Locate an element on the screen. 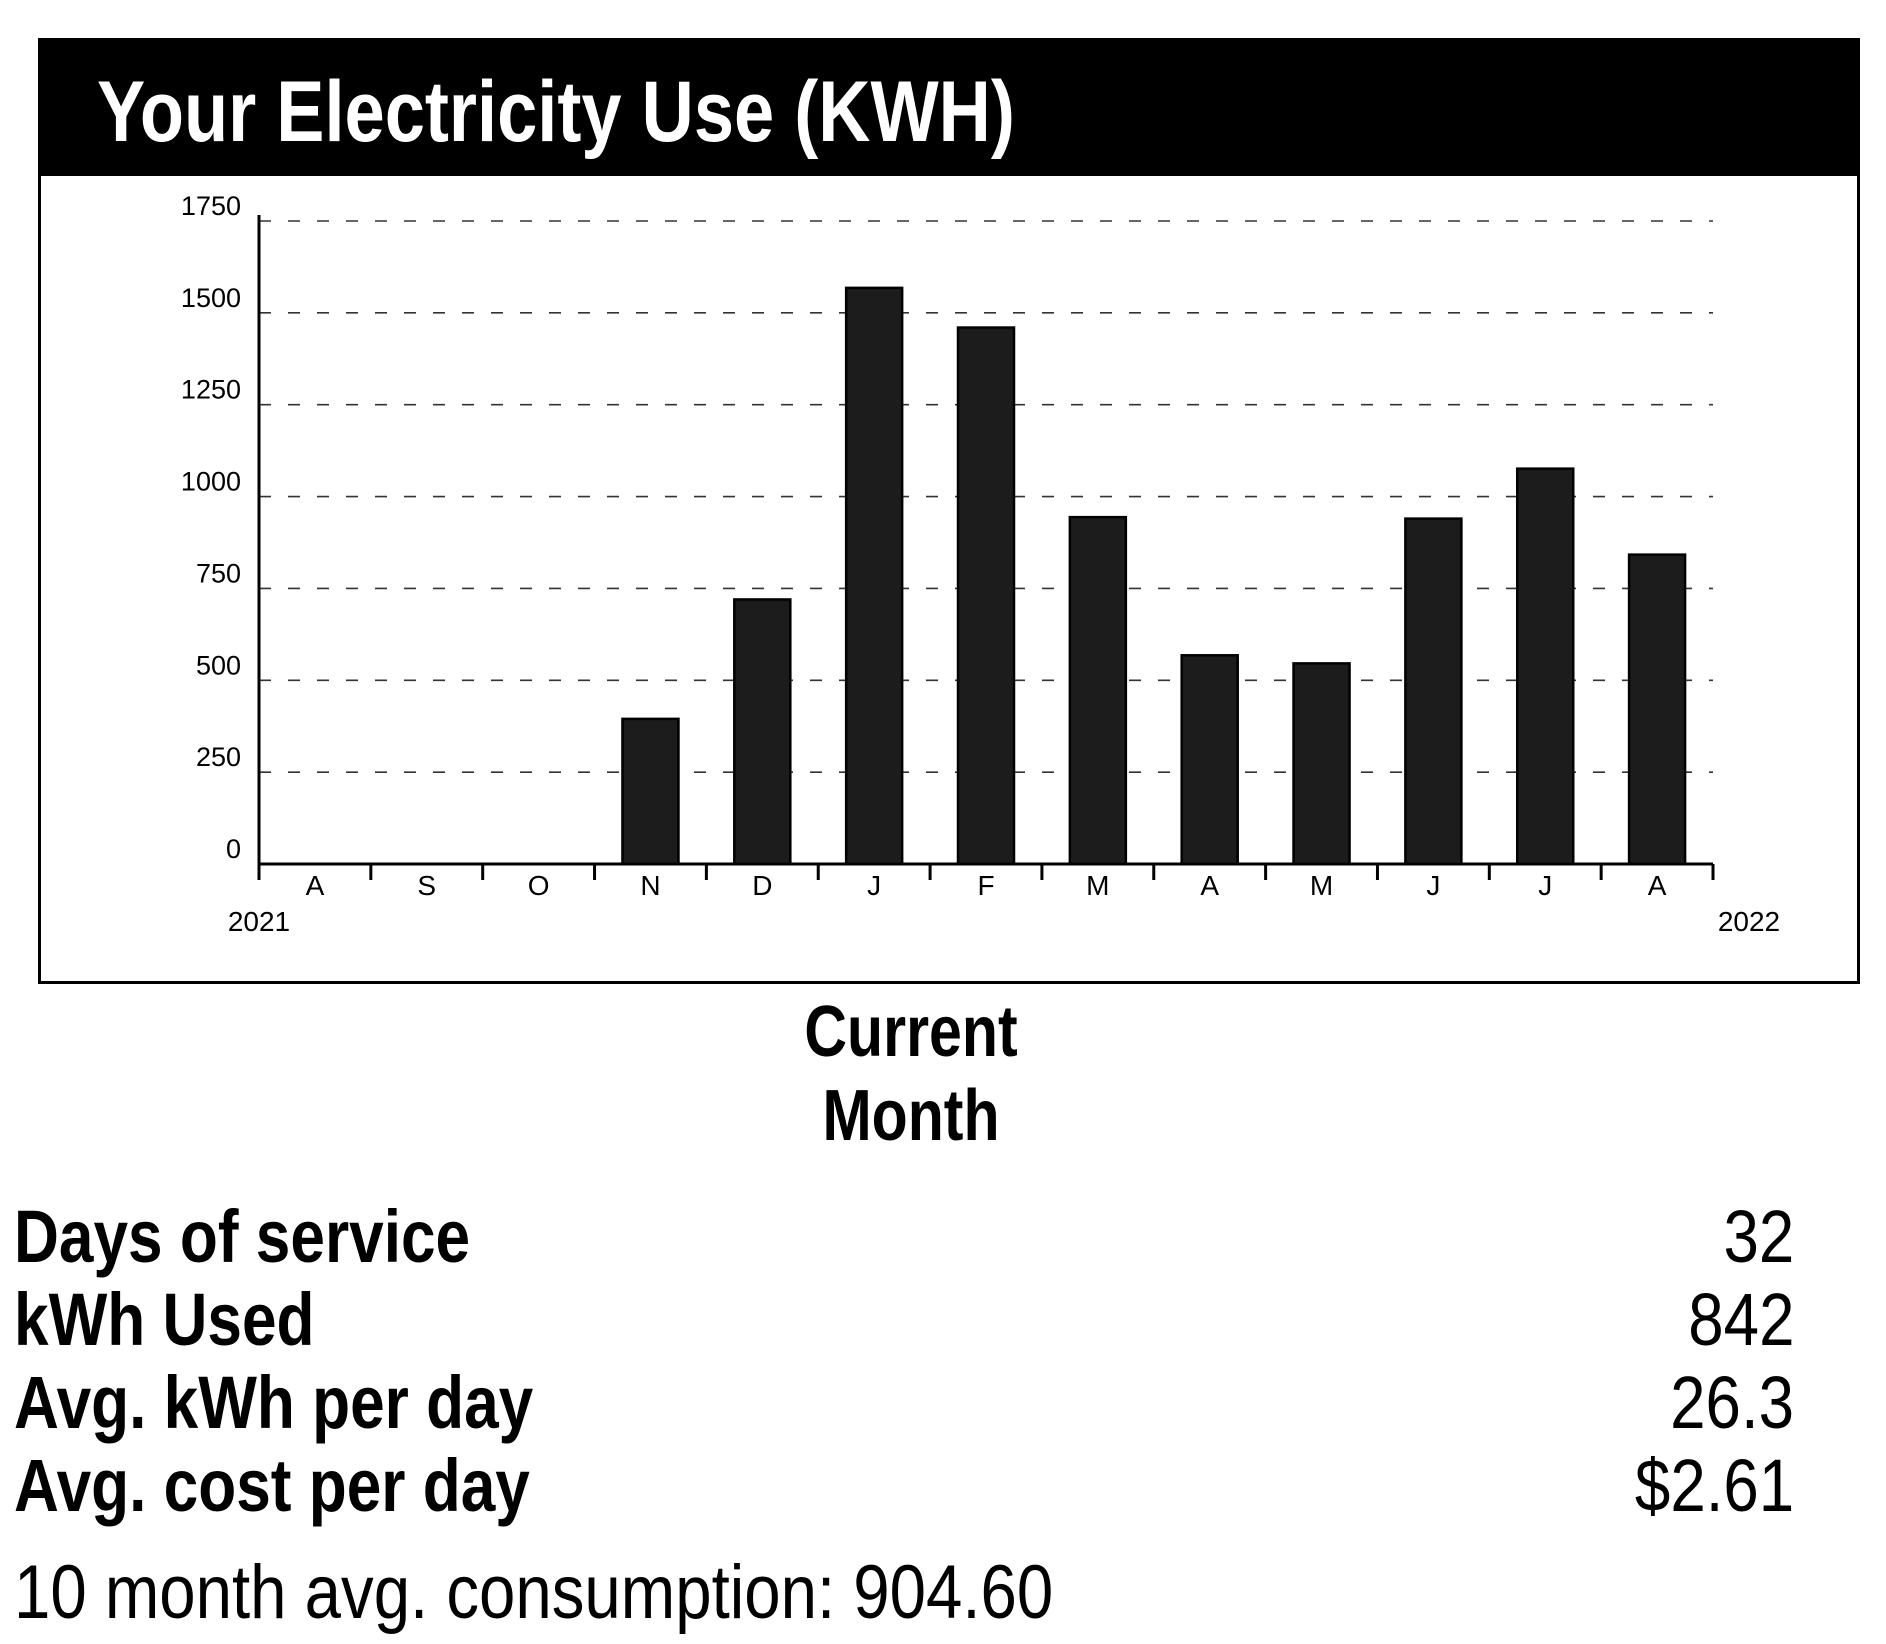 The image size is (1886, 1644). stat-row-avg-kwh-per-day: Avg. kWh per day 26.3 is located at coordinates (904, 1402).